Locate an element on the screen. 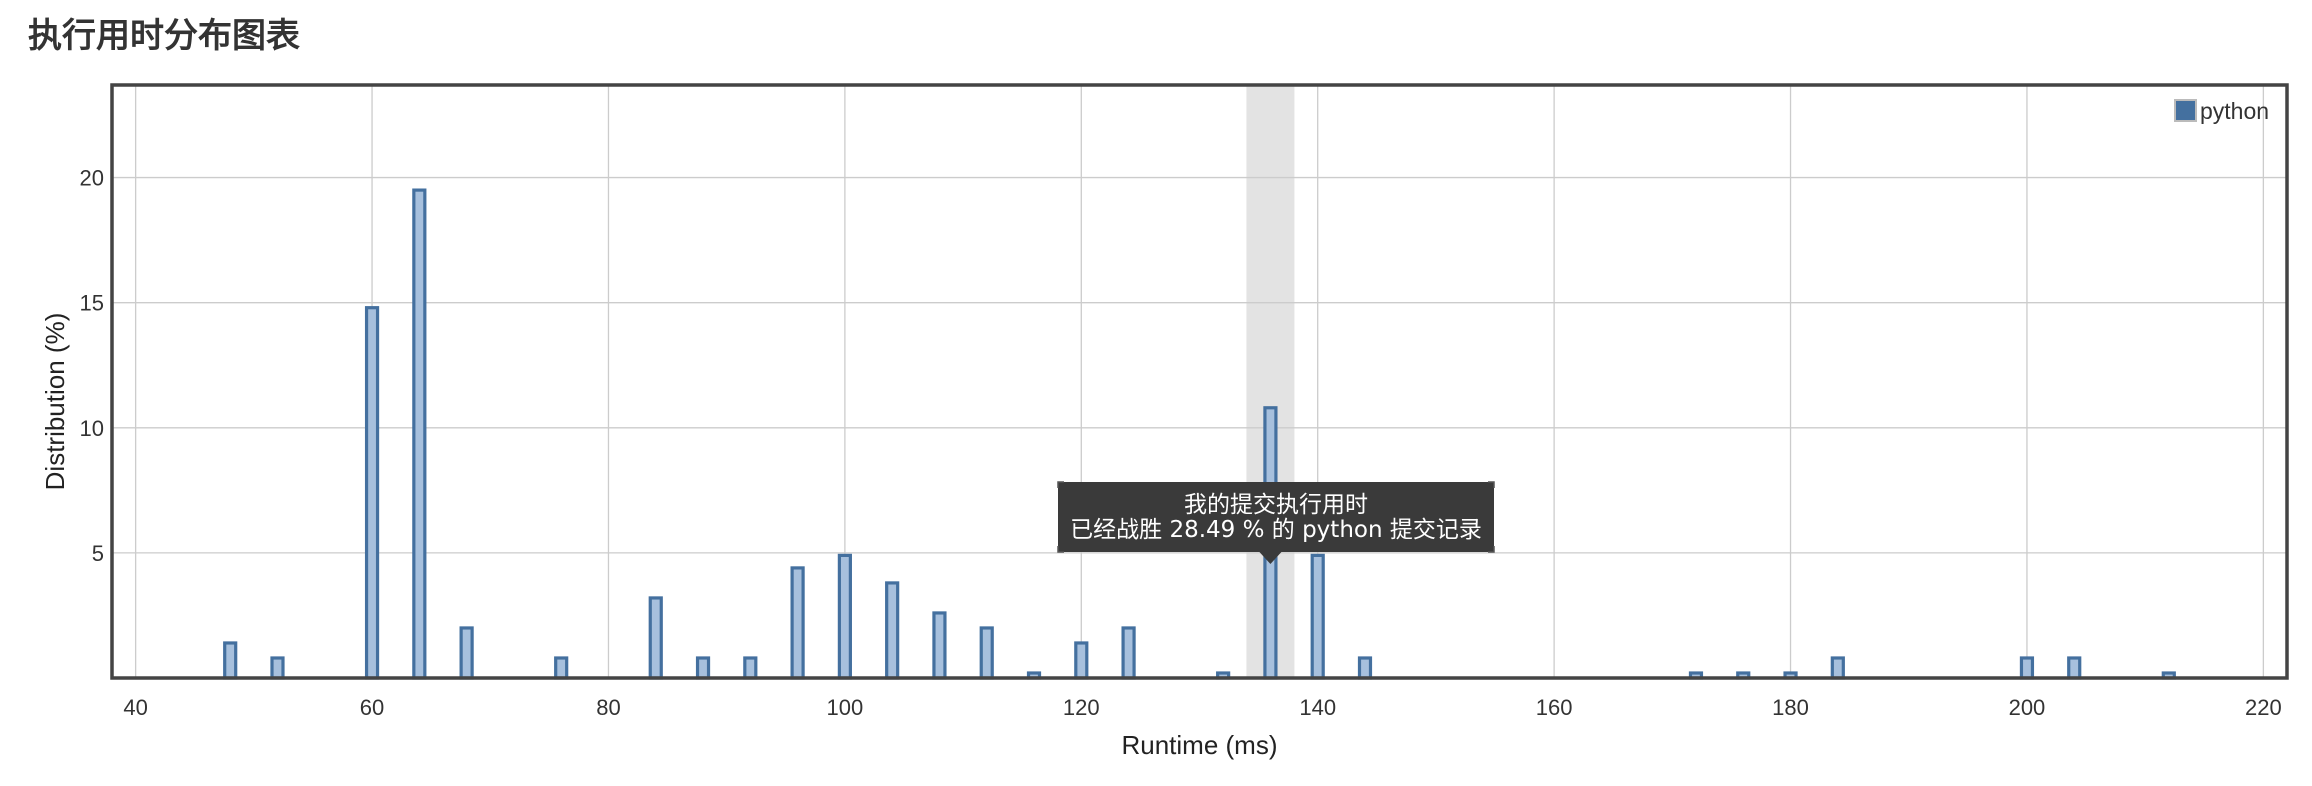  x-tick-label: 80 is located at coordinates (608, 707).